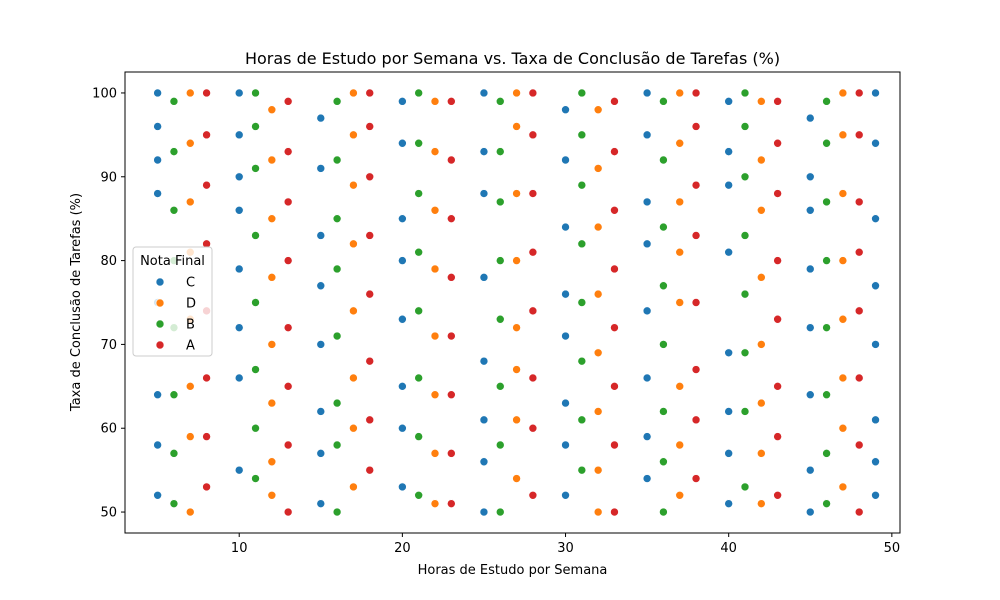 This screenshot has height=600, width=1000. I want to click on legend-marker-B, so click(160, 324).